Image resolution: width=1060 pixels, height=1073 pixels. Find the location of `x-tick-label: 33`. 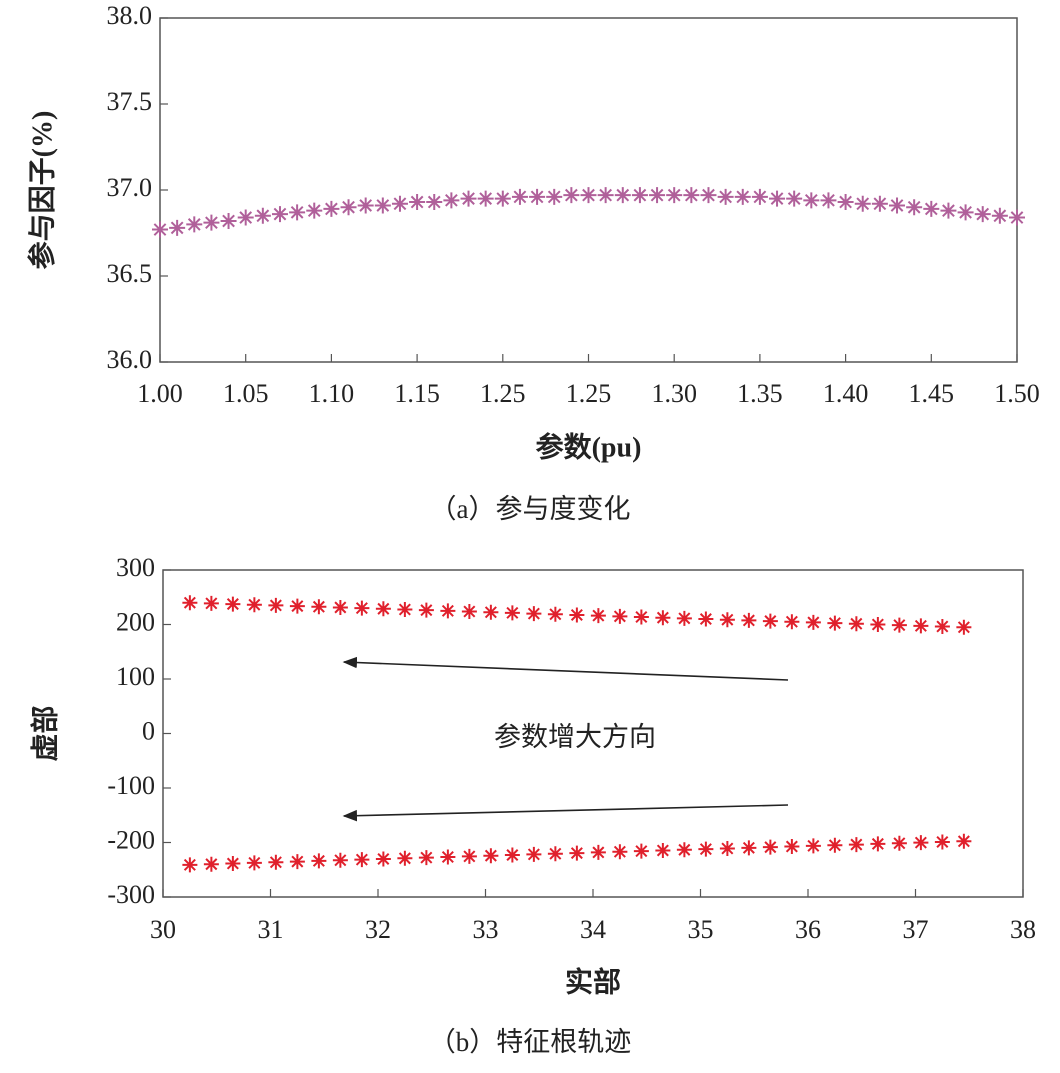

x-tick-label: 33 is located at coordinates (486, 929).